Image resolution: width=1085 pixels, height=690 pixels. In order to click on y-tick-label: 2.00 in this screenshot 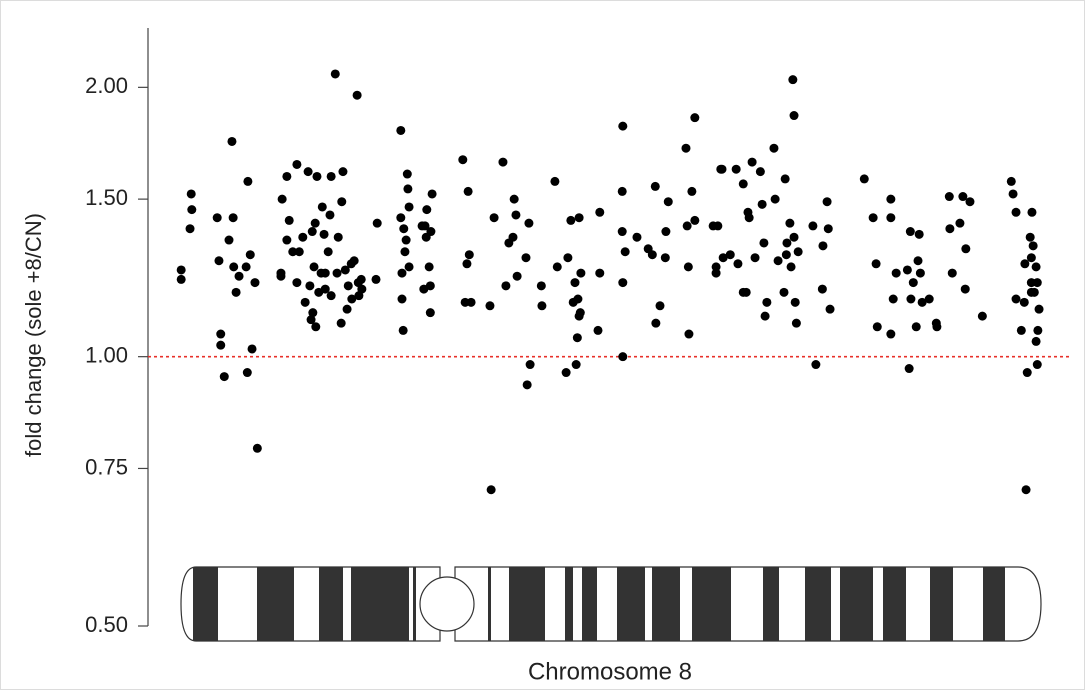, I will do `click(106, 85)`.